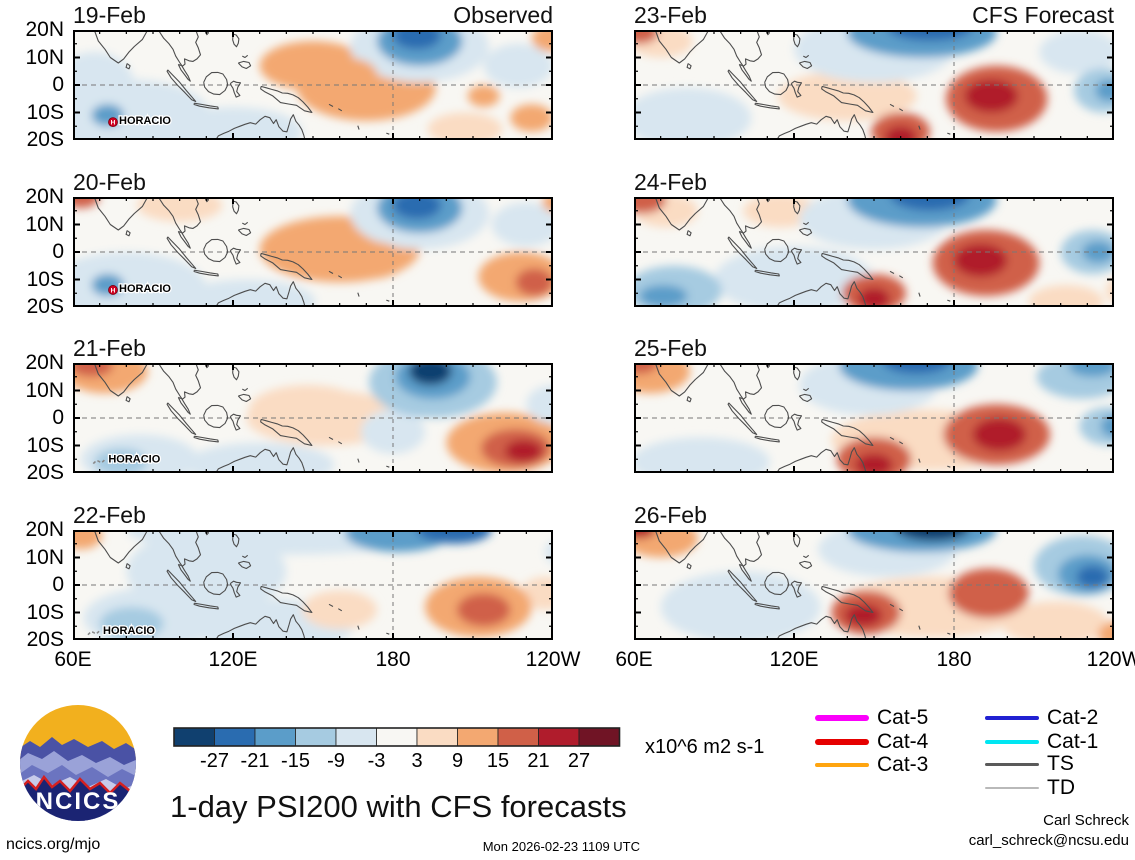  Describe the element at coordinates (561, 846) in the screenshot. I see `timestamp: Mon 2026-02-23 1109 UTC` at that location.